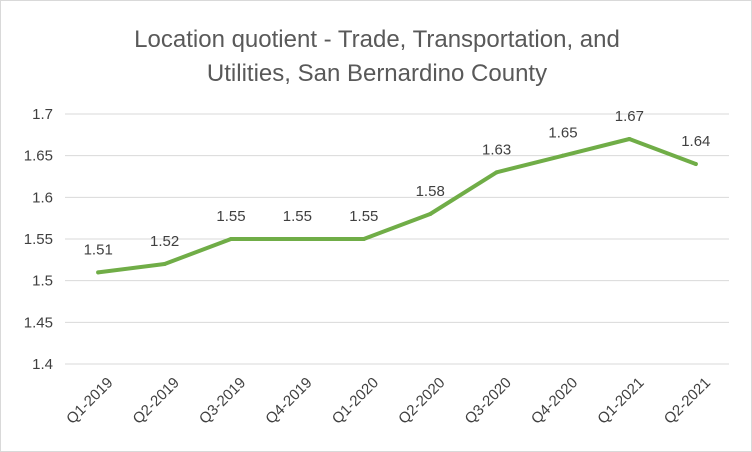  Describe the element at coordinates (42, 364) in the screenshot. I see `y-tick-label: 1.4` at that location.